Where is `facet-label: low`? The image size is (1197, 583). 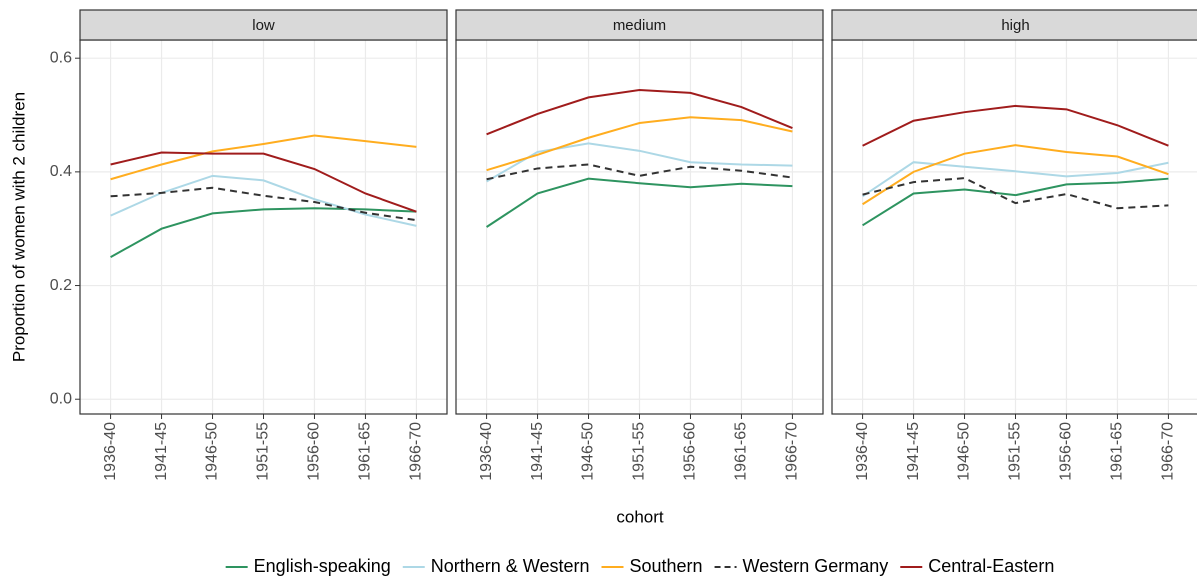 facet-label: low is located at coordinates (263, 25).